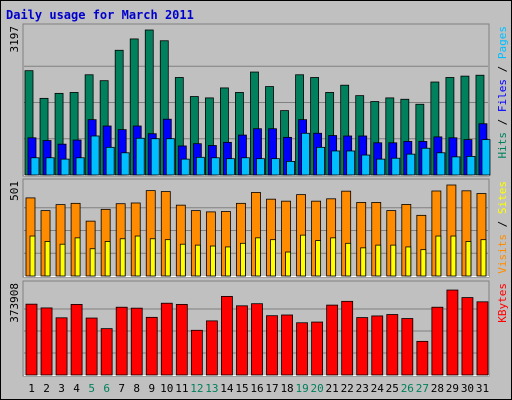 This screenshot has height=400, width=512. Describe the element at coordinates (14, 303) in the screenshot. I see `panel-bottom-max-label: 373908` at that location.